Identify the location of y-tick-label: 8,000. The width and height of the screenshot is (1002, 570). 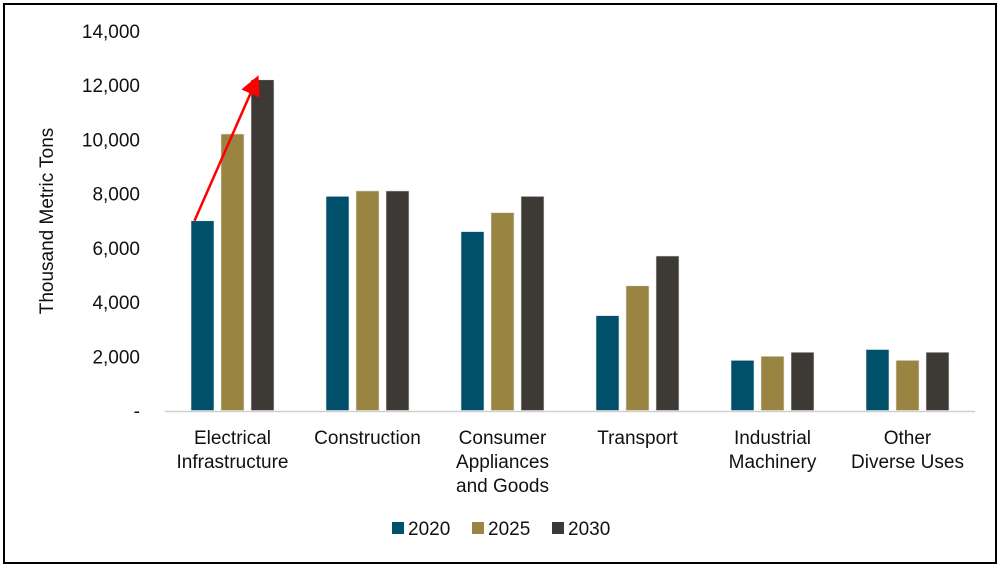
(116, 195).